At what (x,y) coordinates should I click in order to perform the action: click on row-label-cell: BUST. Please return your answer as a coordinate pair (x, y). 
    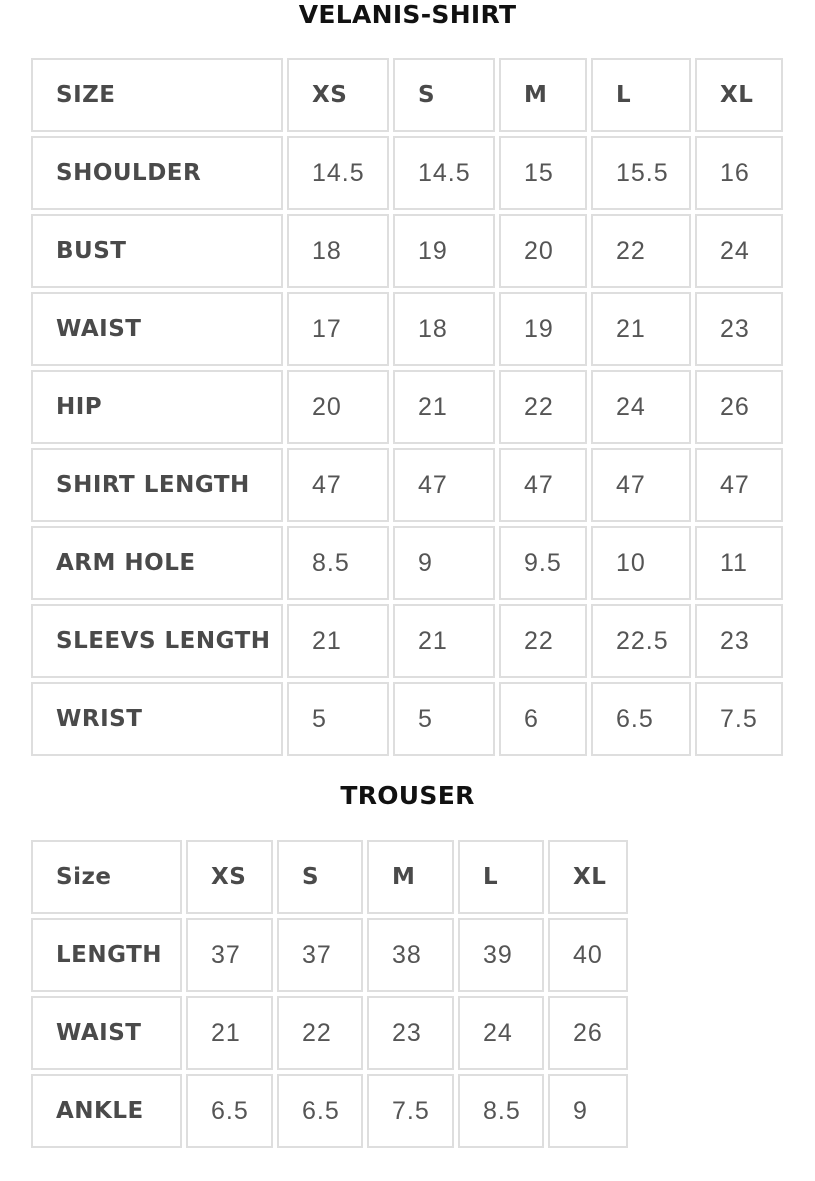
    Looking at the image, I should click on (157, 251).